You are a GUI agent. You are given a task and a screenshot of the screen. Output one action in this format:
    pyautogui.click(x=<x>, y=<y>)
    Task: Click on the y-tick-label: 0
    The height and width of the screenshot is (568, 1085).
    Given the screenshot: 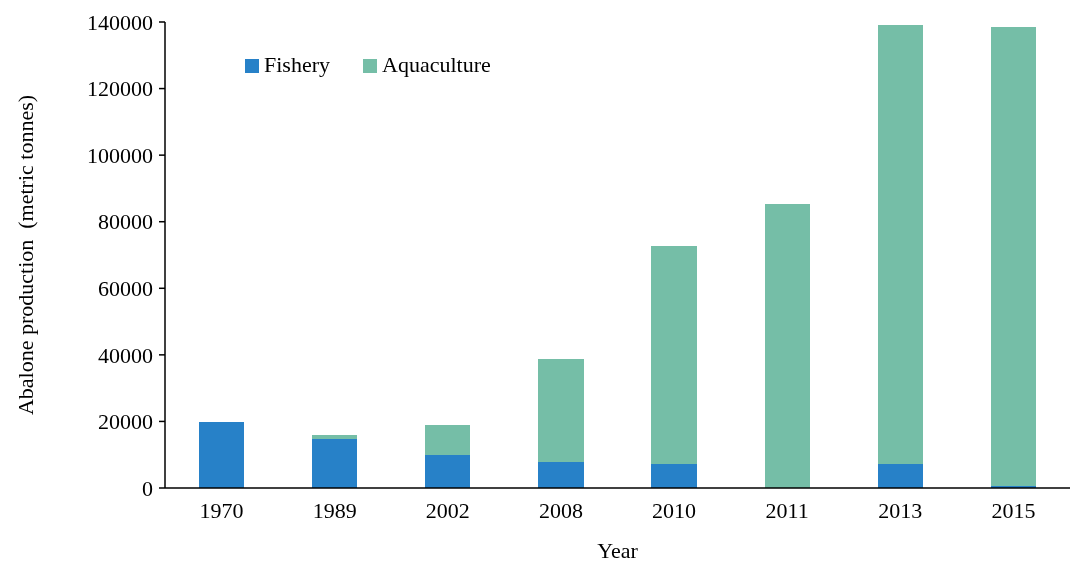 What is the action you would take?
    pyautogui.click(x=147, y=488)
    